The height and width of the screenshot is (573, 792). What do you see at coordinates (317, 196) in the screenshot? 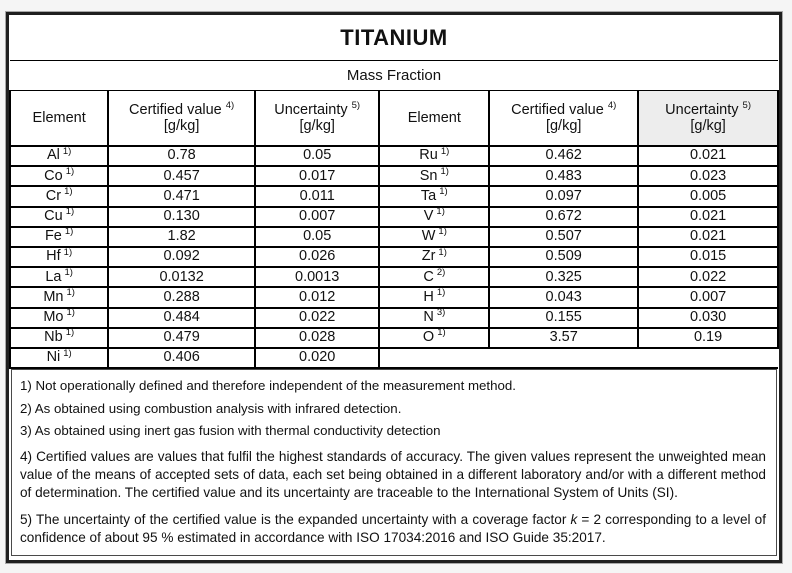
I see `uncertainty-cell: 0.011` at bounding box center [317, 196].